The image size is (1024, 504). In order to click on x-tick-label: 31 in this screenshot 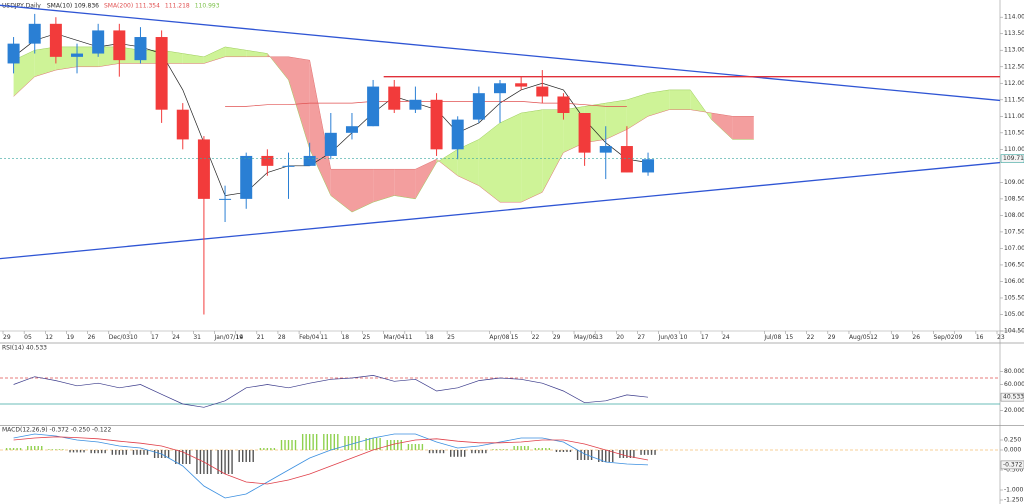, I will do `click(197, 337)`.